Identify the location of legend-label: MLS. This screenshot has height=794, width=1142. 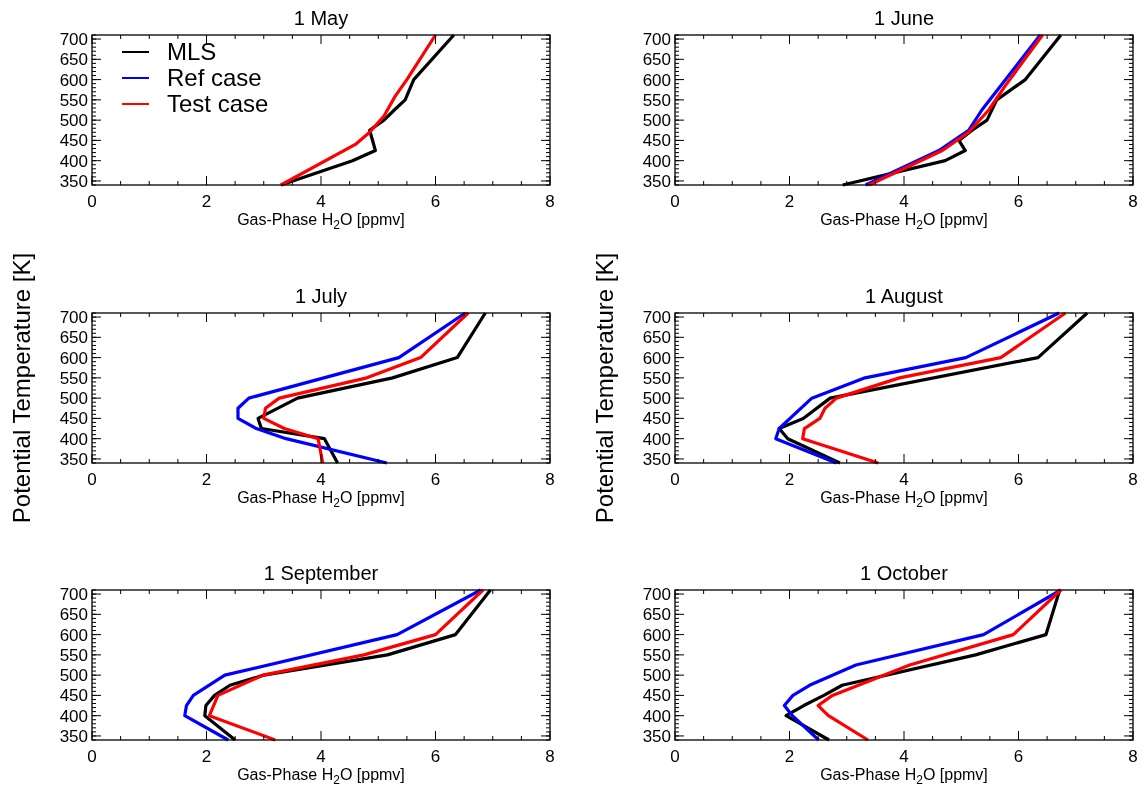
(192, 52).